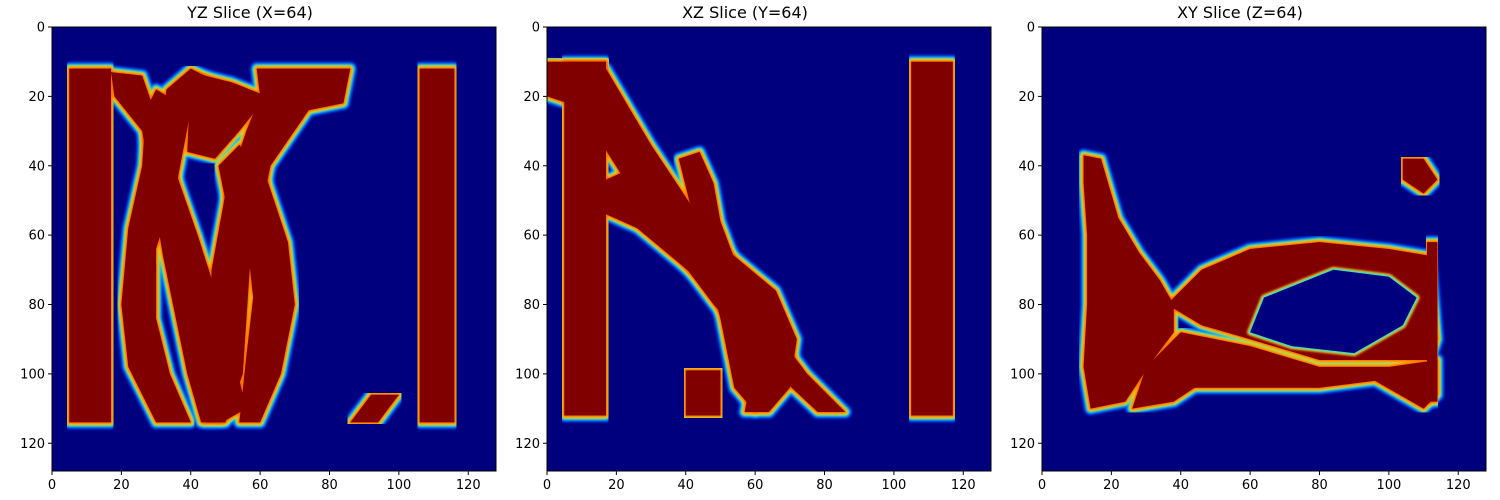  I want to click on xz-y-tick-label-1: 20, so click(531, 97).